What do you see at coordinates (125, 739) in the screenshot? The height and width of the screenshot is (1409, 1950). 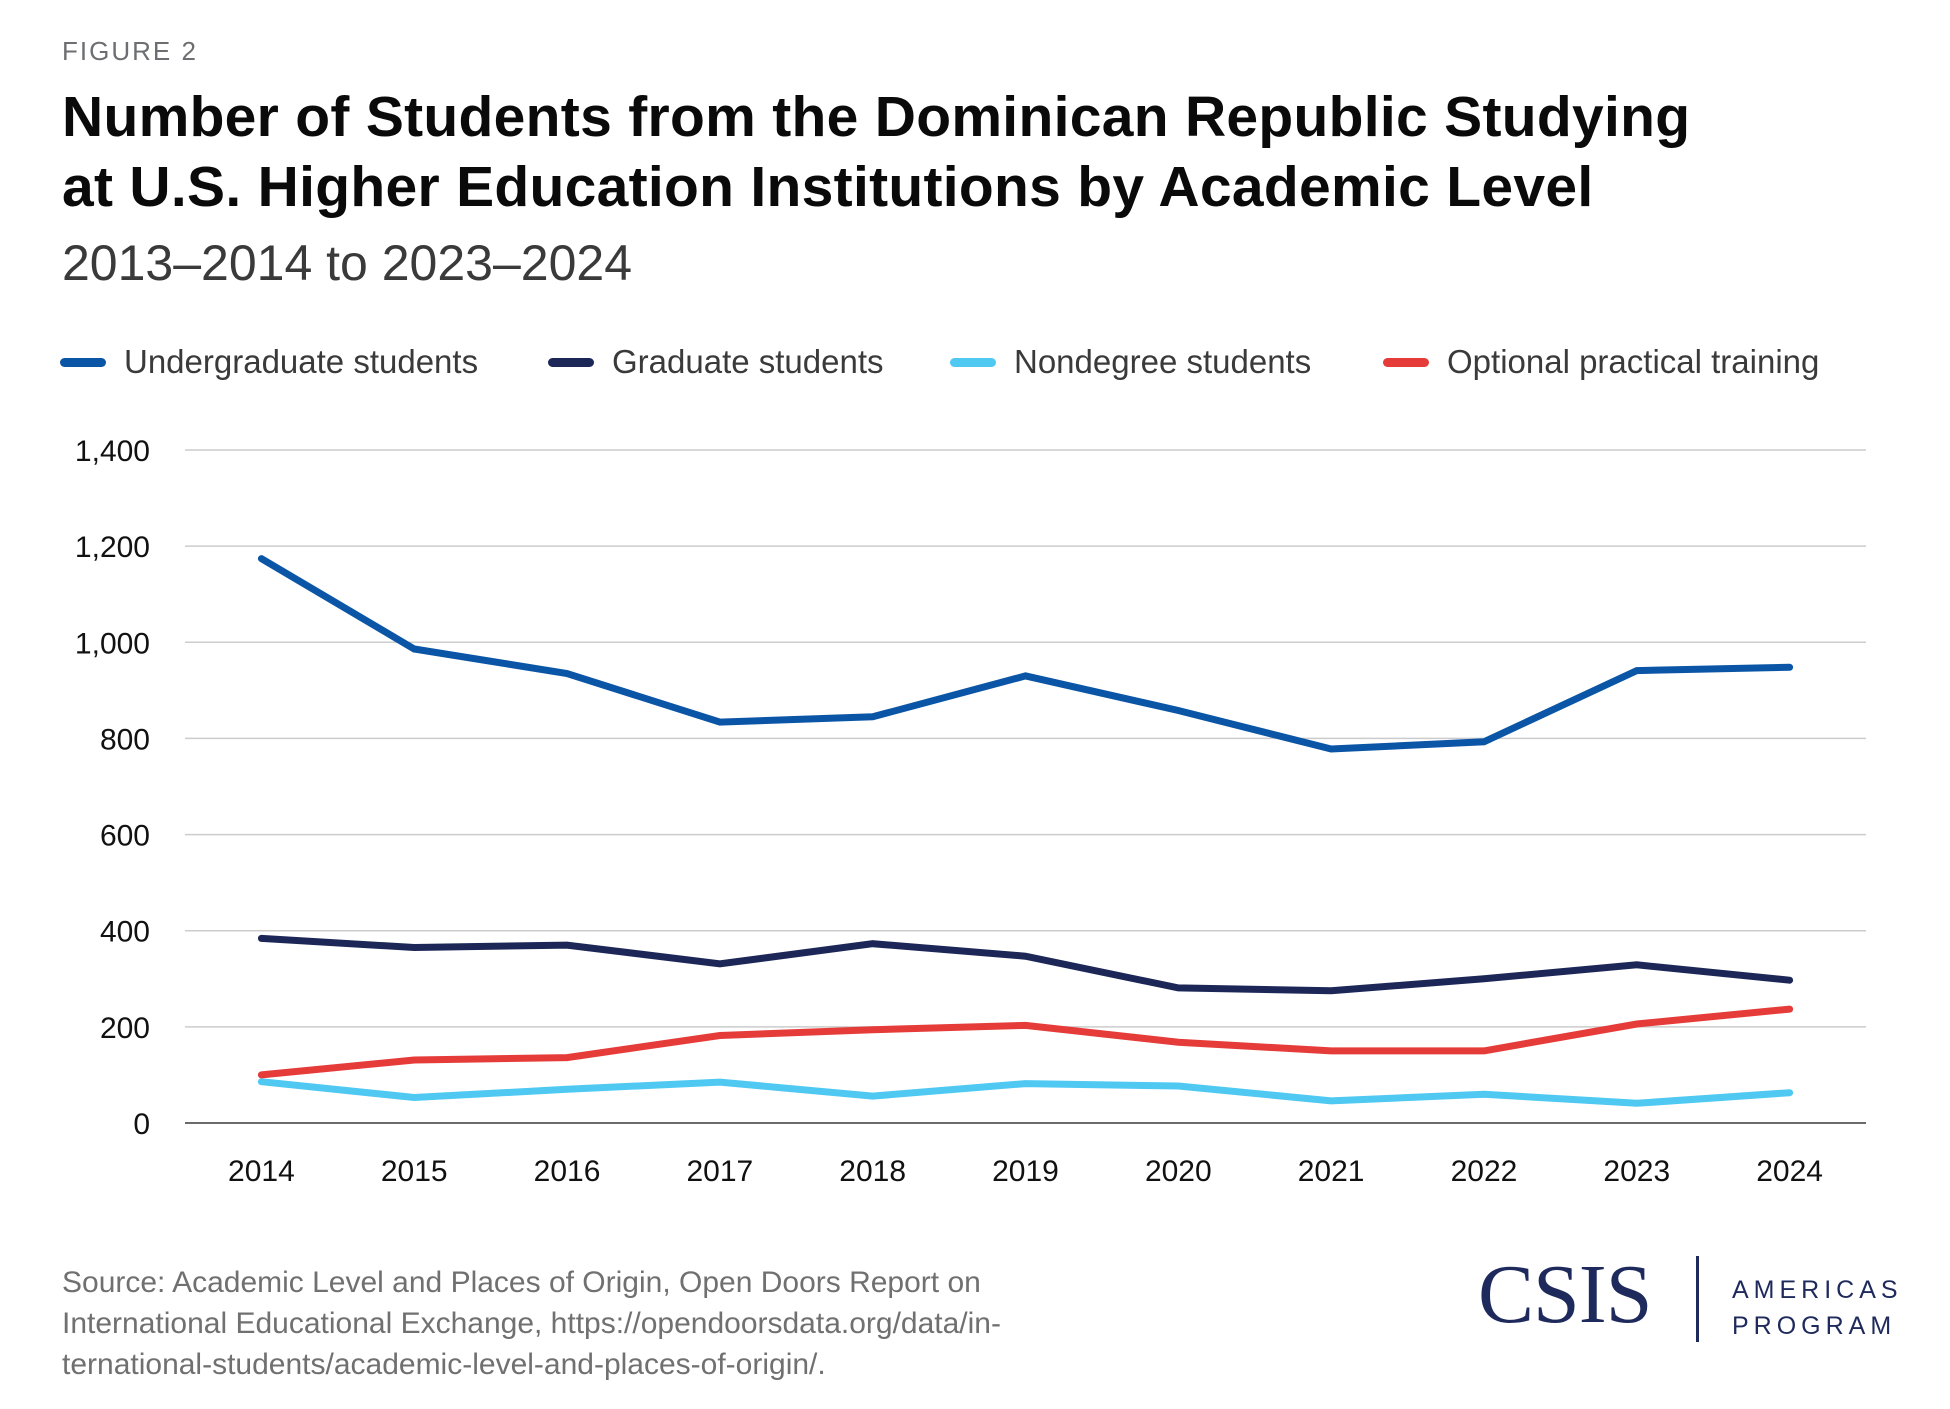 I see `y-tick-label: 800` at bounding box center [125, 739].